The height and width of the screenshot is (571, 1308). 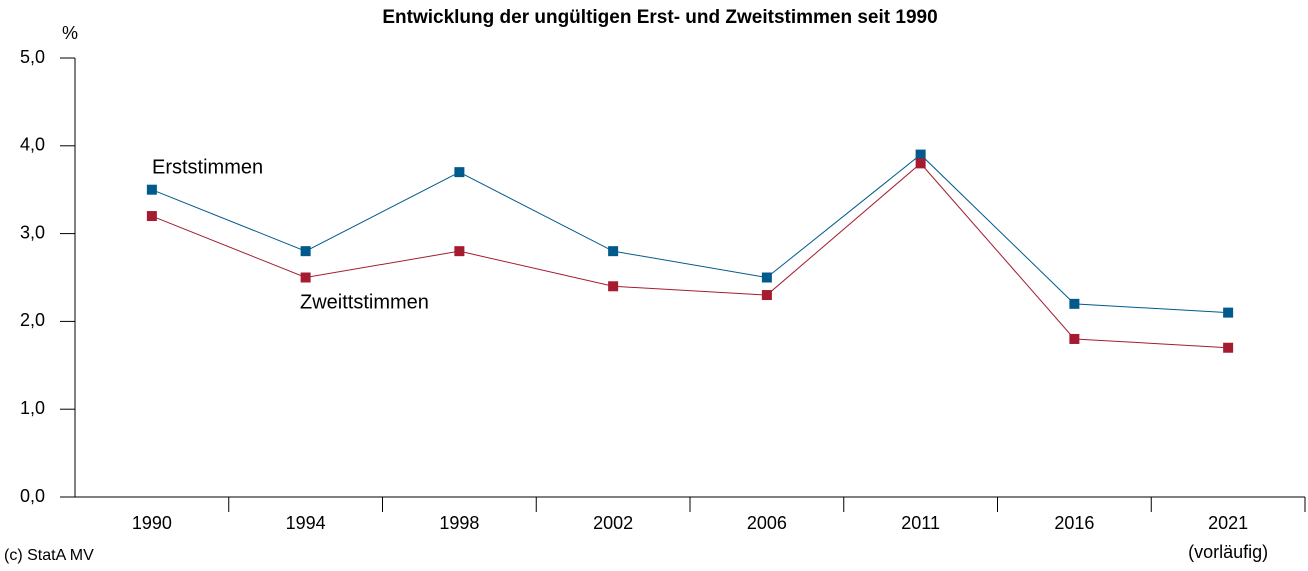 I want to click on y-tick-label: 5,0, so click(x=32, y=57).